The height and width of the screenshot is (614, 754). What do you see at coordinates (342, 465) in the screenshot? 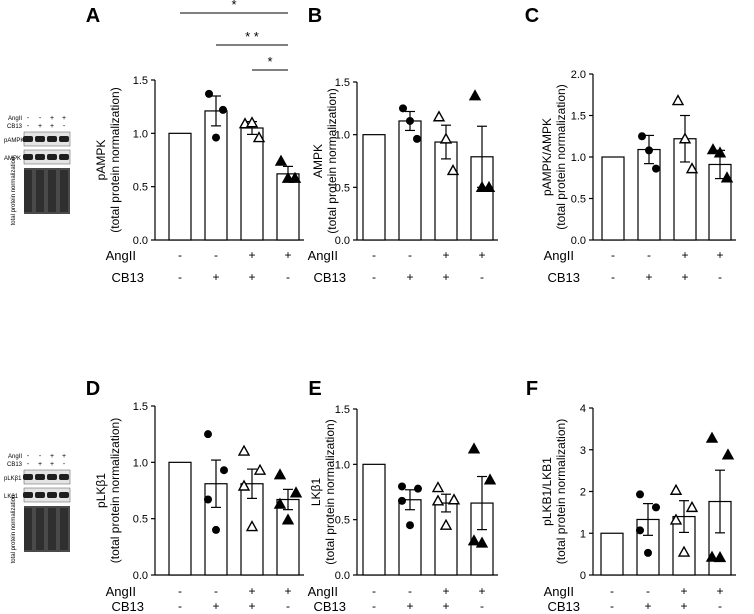
I see `y-tick-label: 1.0` at bounding box center [342, 465].